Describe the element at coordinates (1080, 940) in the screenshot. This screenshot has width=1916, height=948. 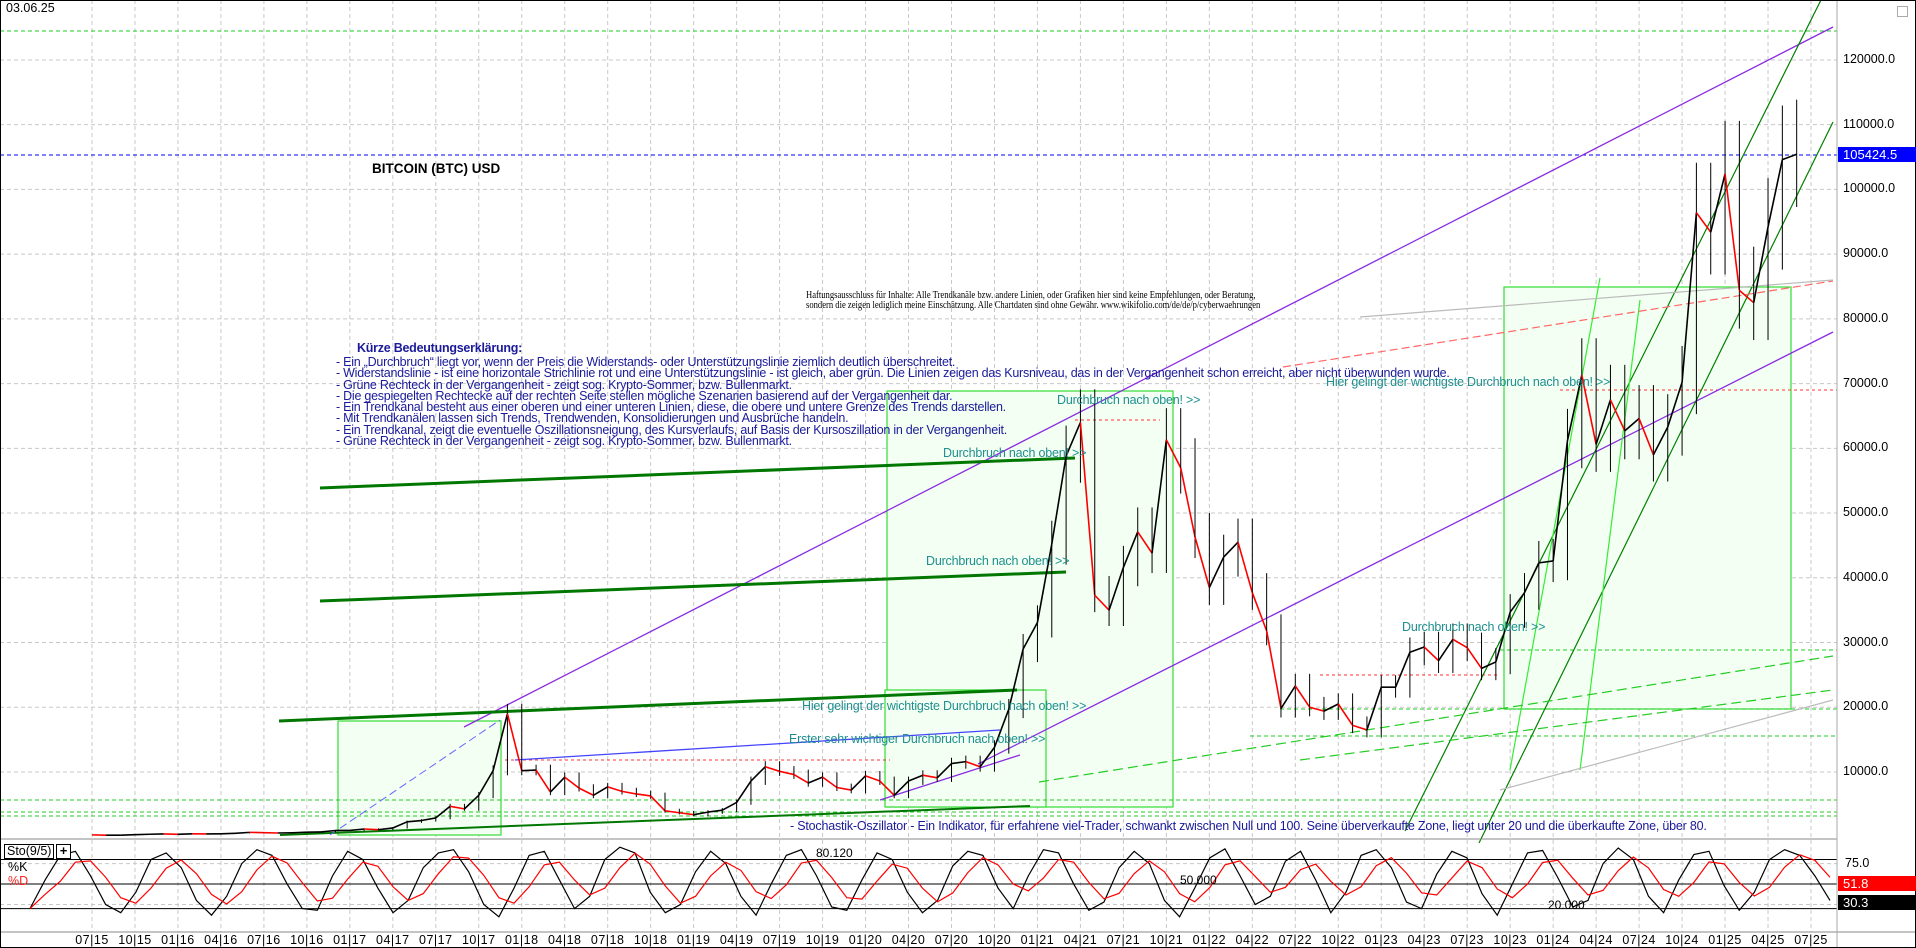
I see `x-tick-label: 04|21` at that location.